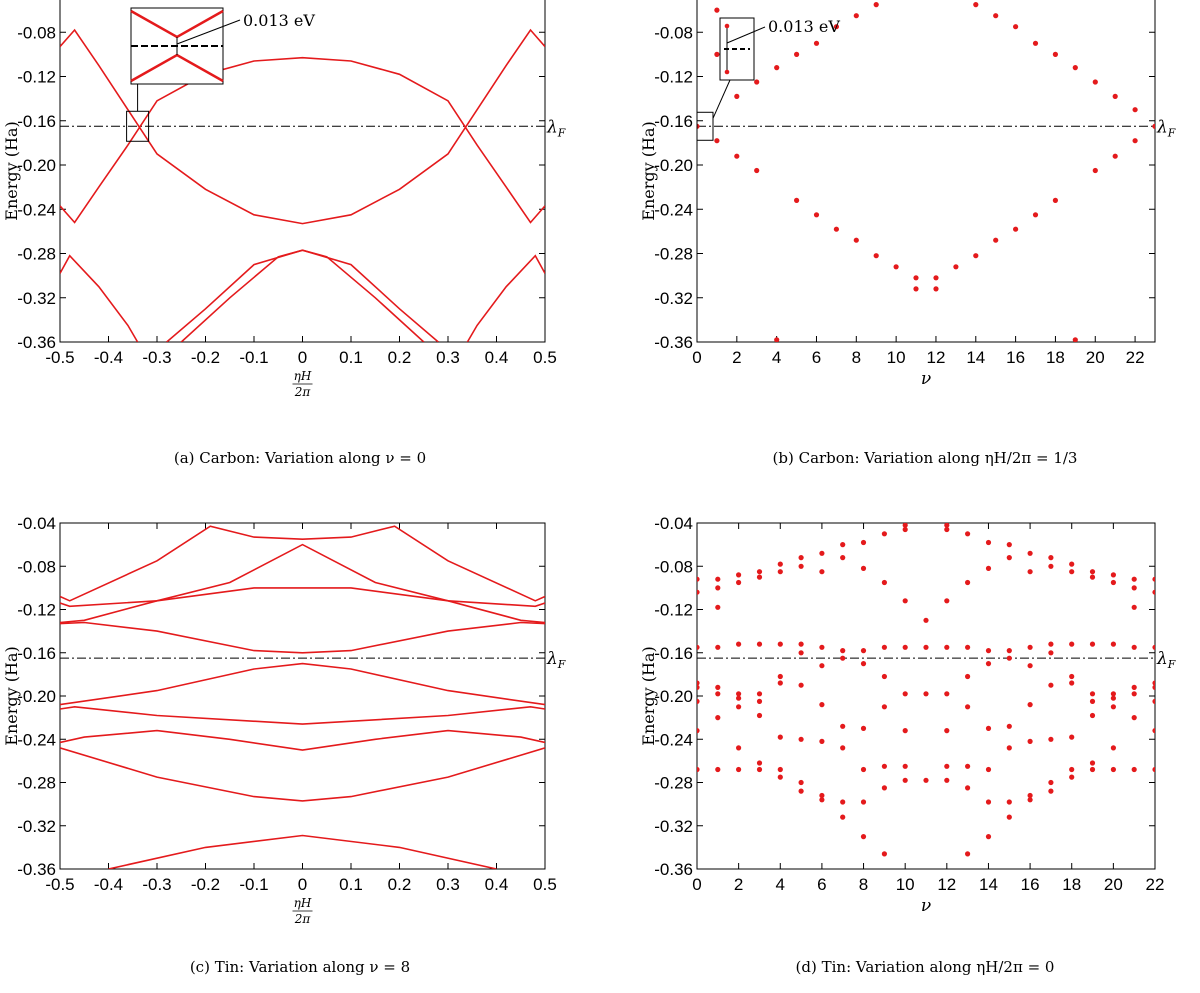 The width and height of the screenshot is (1200, 993). What do you see at coordinates (448, 884) in the screenshot?
I see `x-tick-label: 0.3` at bounding box center [448, 884].